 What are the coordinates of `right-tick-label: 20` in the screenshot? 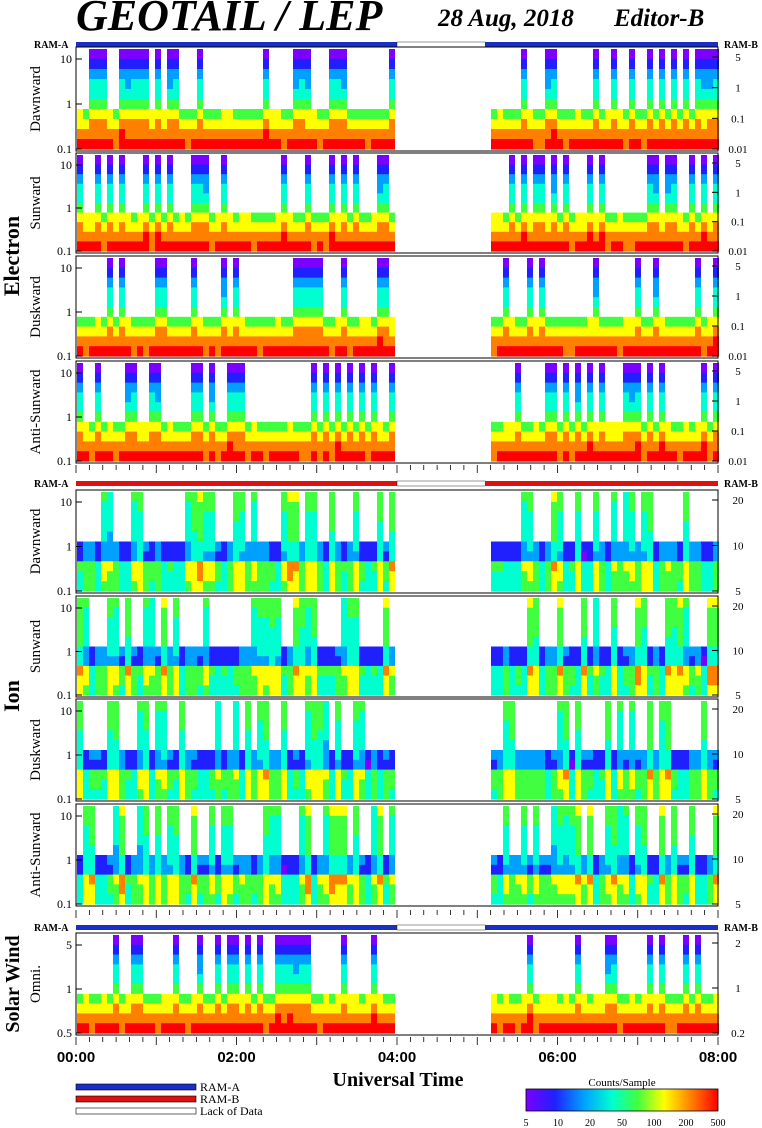 It's located at (739, 607).